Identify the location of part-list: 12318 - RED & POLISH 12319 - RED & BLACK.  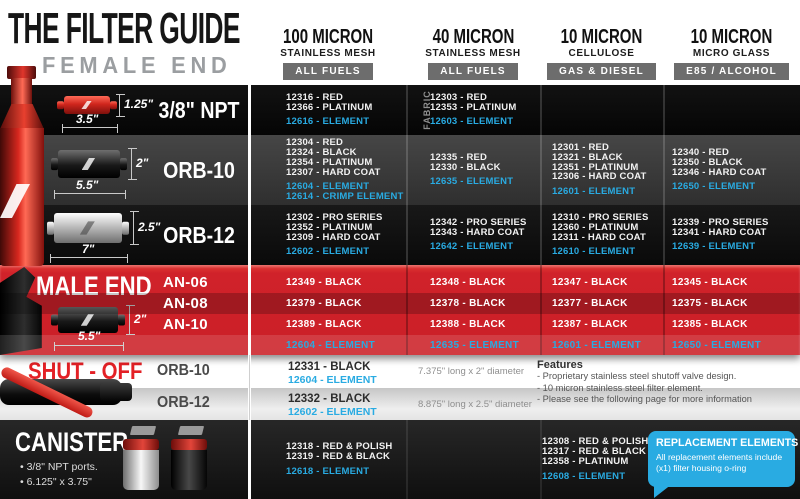
(346, 452).